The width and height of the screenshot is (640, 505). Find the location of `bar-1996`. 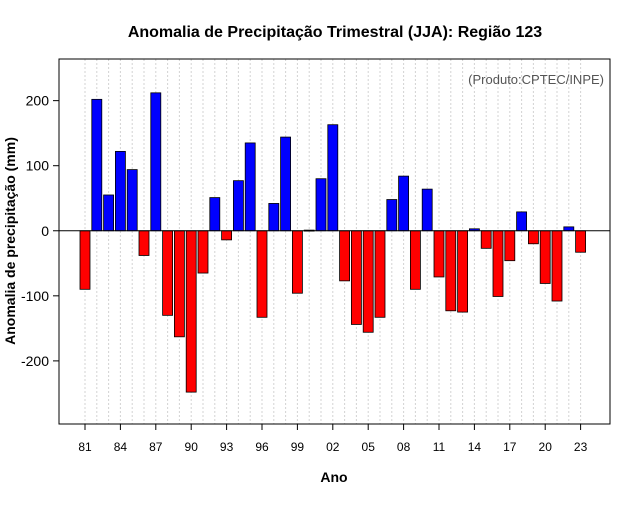

bar-1996 is located at coordinates (262, 274).